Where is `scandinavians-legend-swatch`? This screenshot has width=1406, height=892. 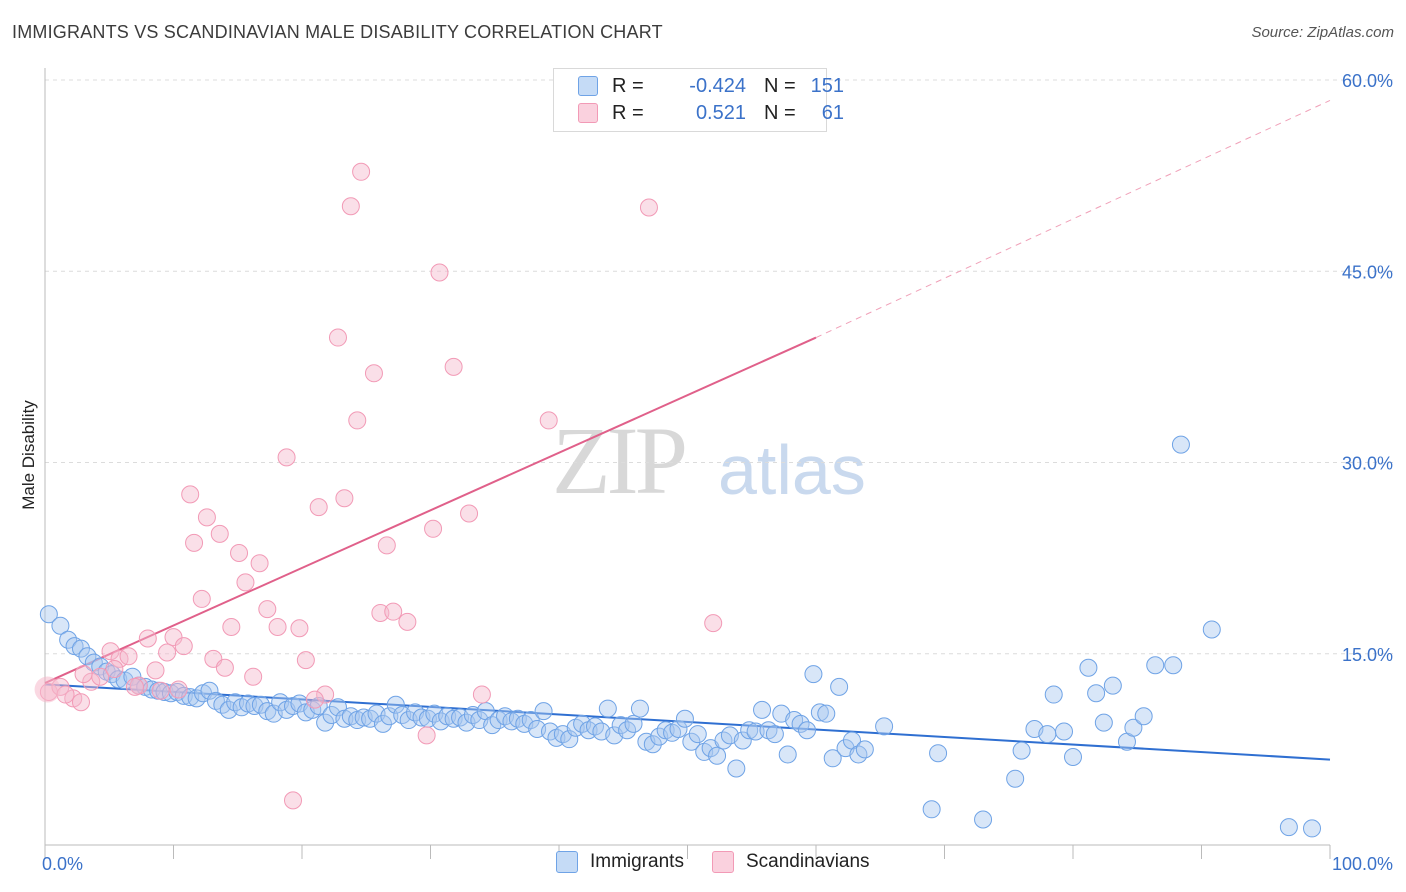
scandinavians-legend-swatch is located at coordinates (722, 862).